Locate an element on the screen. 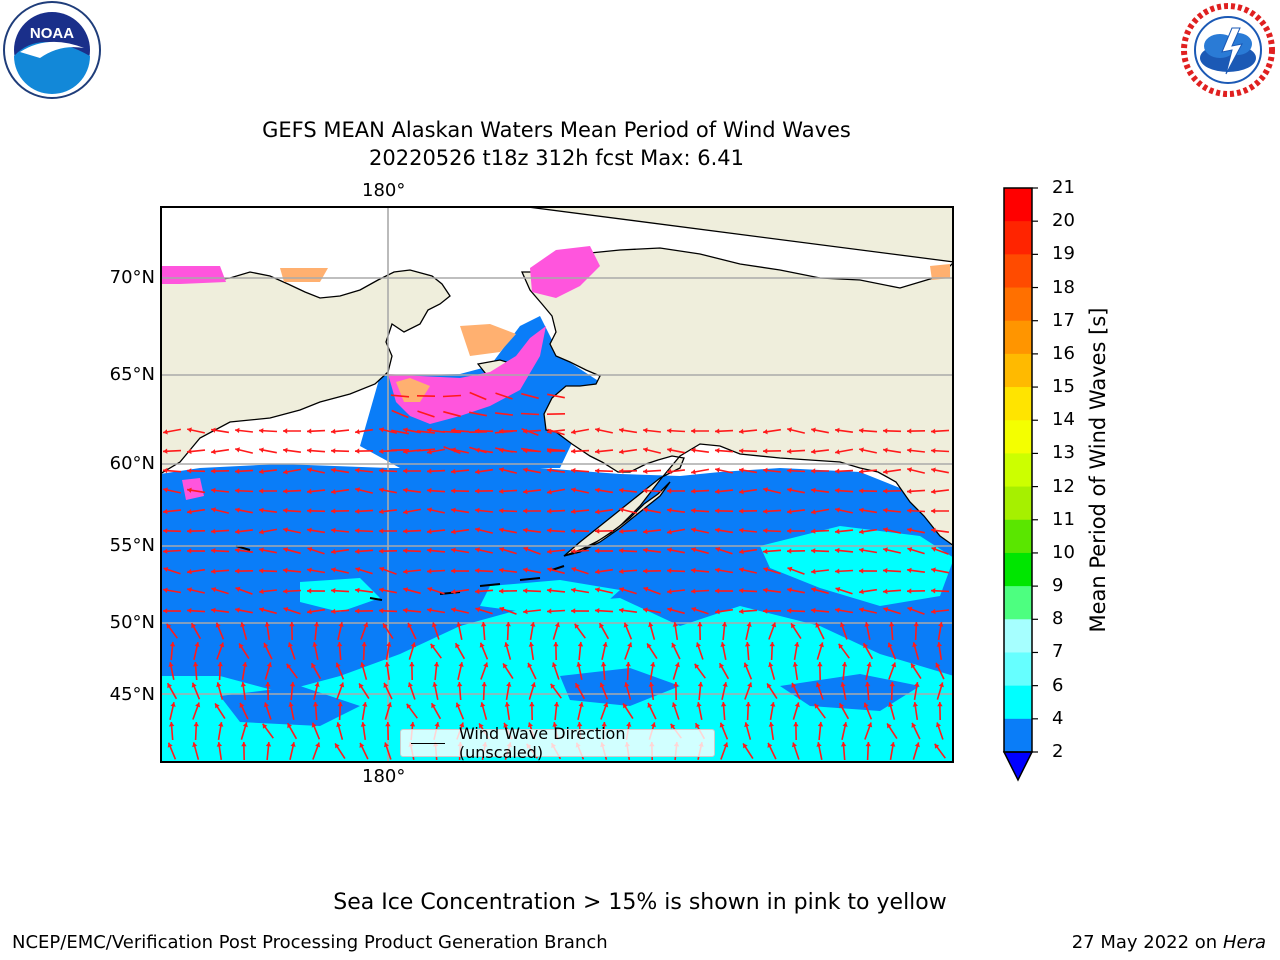  lat-label-70: 70°N is located at coordinates (132, 277).